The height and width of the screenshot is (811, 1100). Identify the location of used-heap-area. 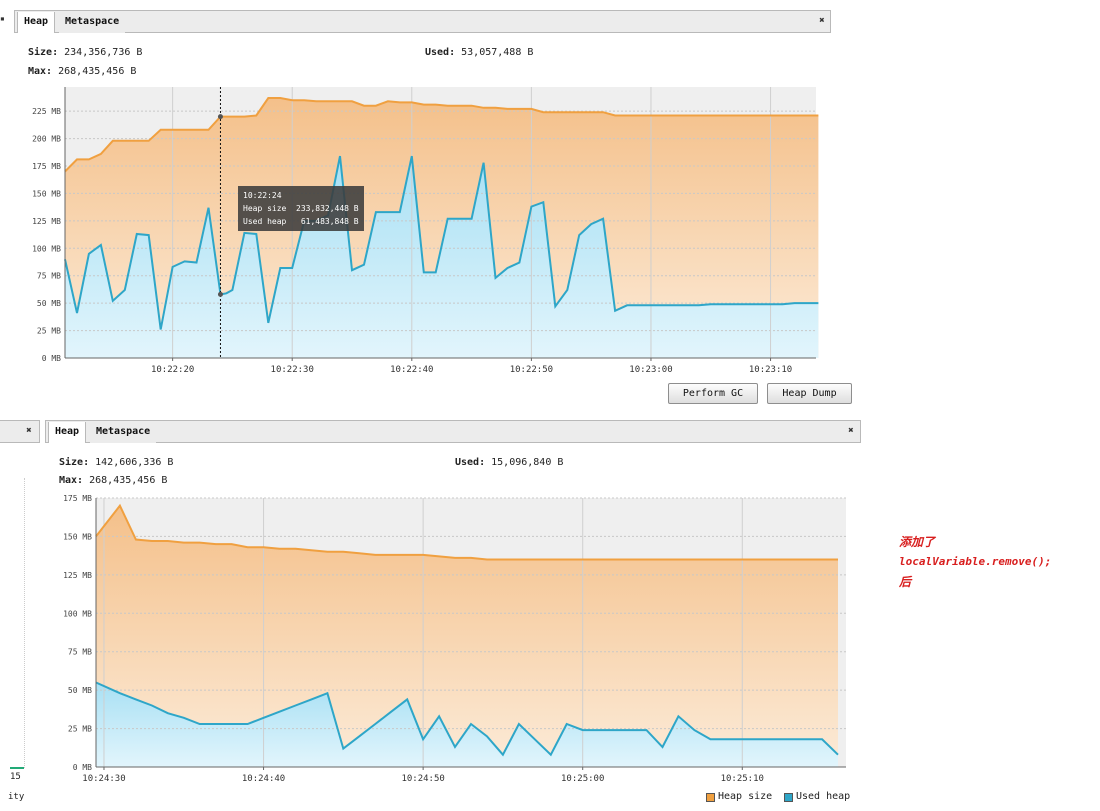
(467, 724).